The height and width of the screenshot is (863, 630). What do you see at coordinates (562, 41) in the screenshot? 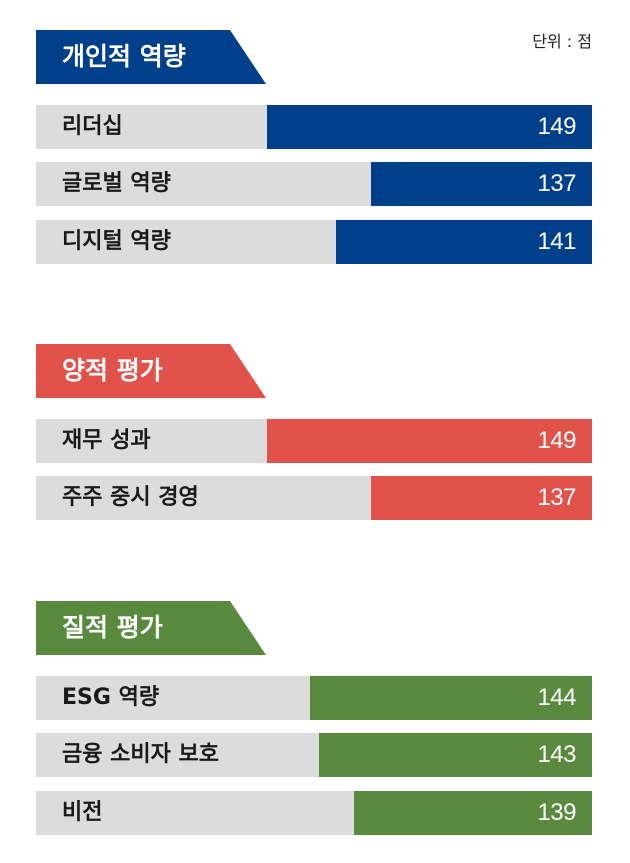
I see `unit-label: 단위 : 점` at bounding box center [562, 41].